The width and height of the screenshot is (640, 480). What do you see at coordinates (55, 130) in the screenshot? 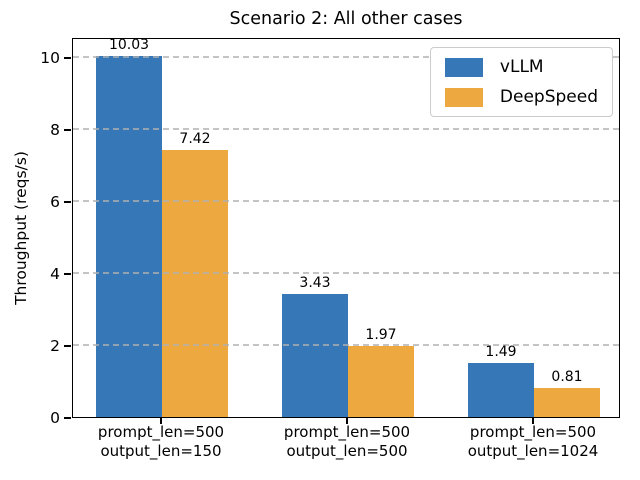
I see `y-tick-label: 8` at bounding box center [55, 130].